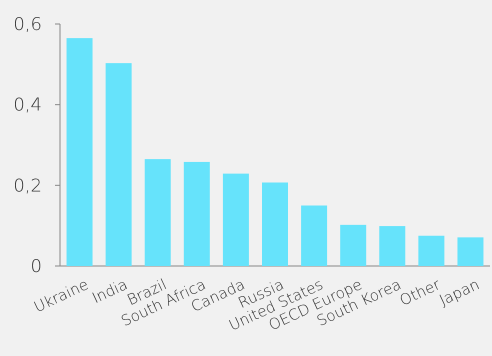  Describe the element at coordinates (36, 145) in the screenshot. I see `y-axis-ticks: 0 0,2 0,4 0,6` at that location.